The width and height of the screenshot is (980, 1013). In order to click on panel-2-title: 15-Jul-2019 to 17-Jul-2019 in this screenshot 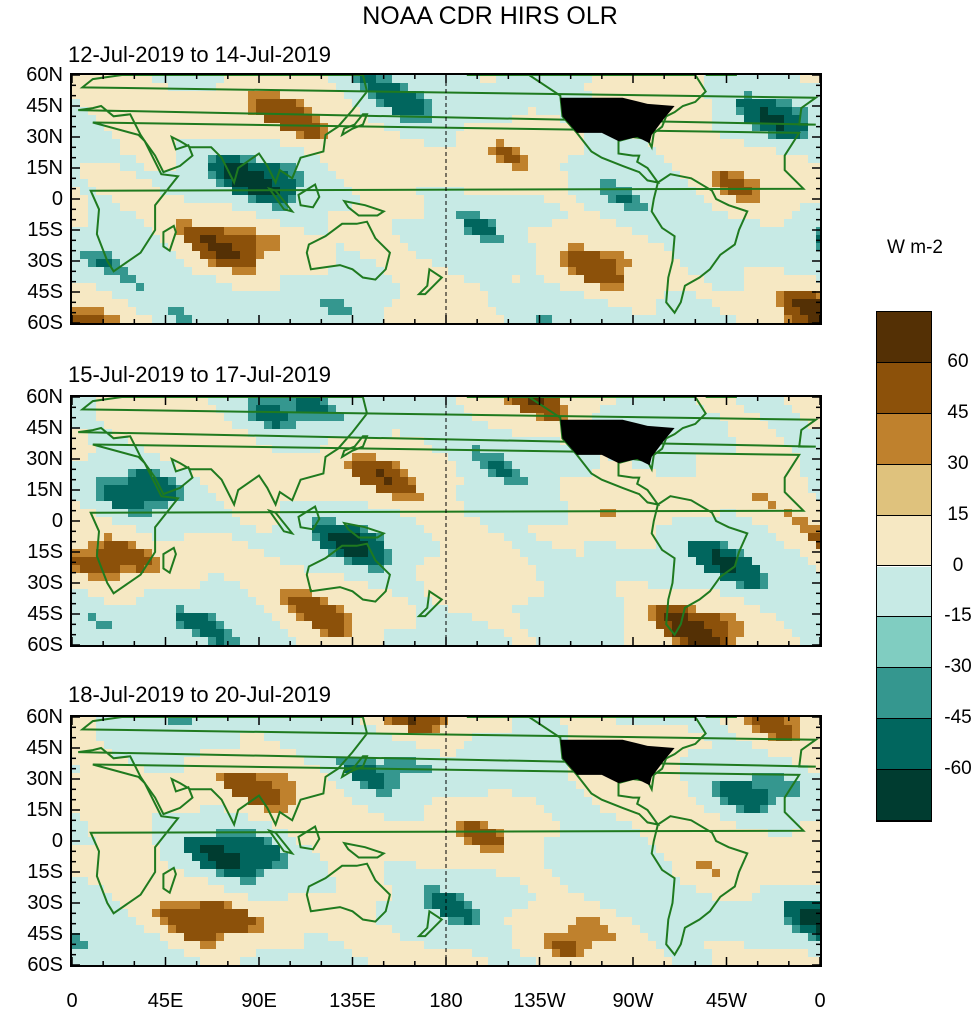, I will do `click(199, 374)`.